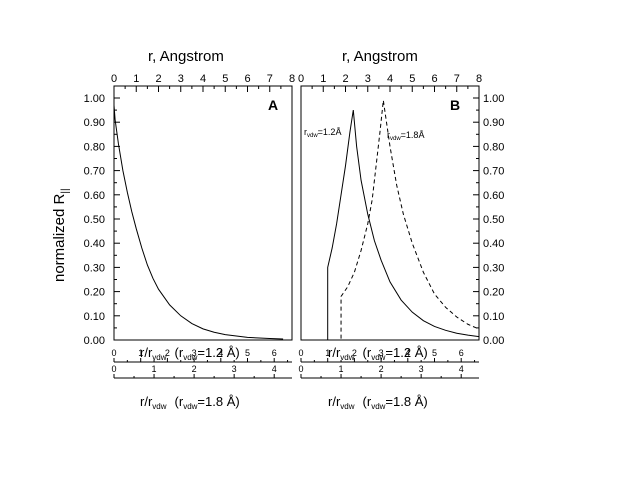 This screenshot has height=480, width=640. I want to click on panel-b-bottom-axis-2-title: r/rvdw (rvdw=1.8 Å), so click(378, 402).